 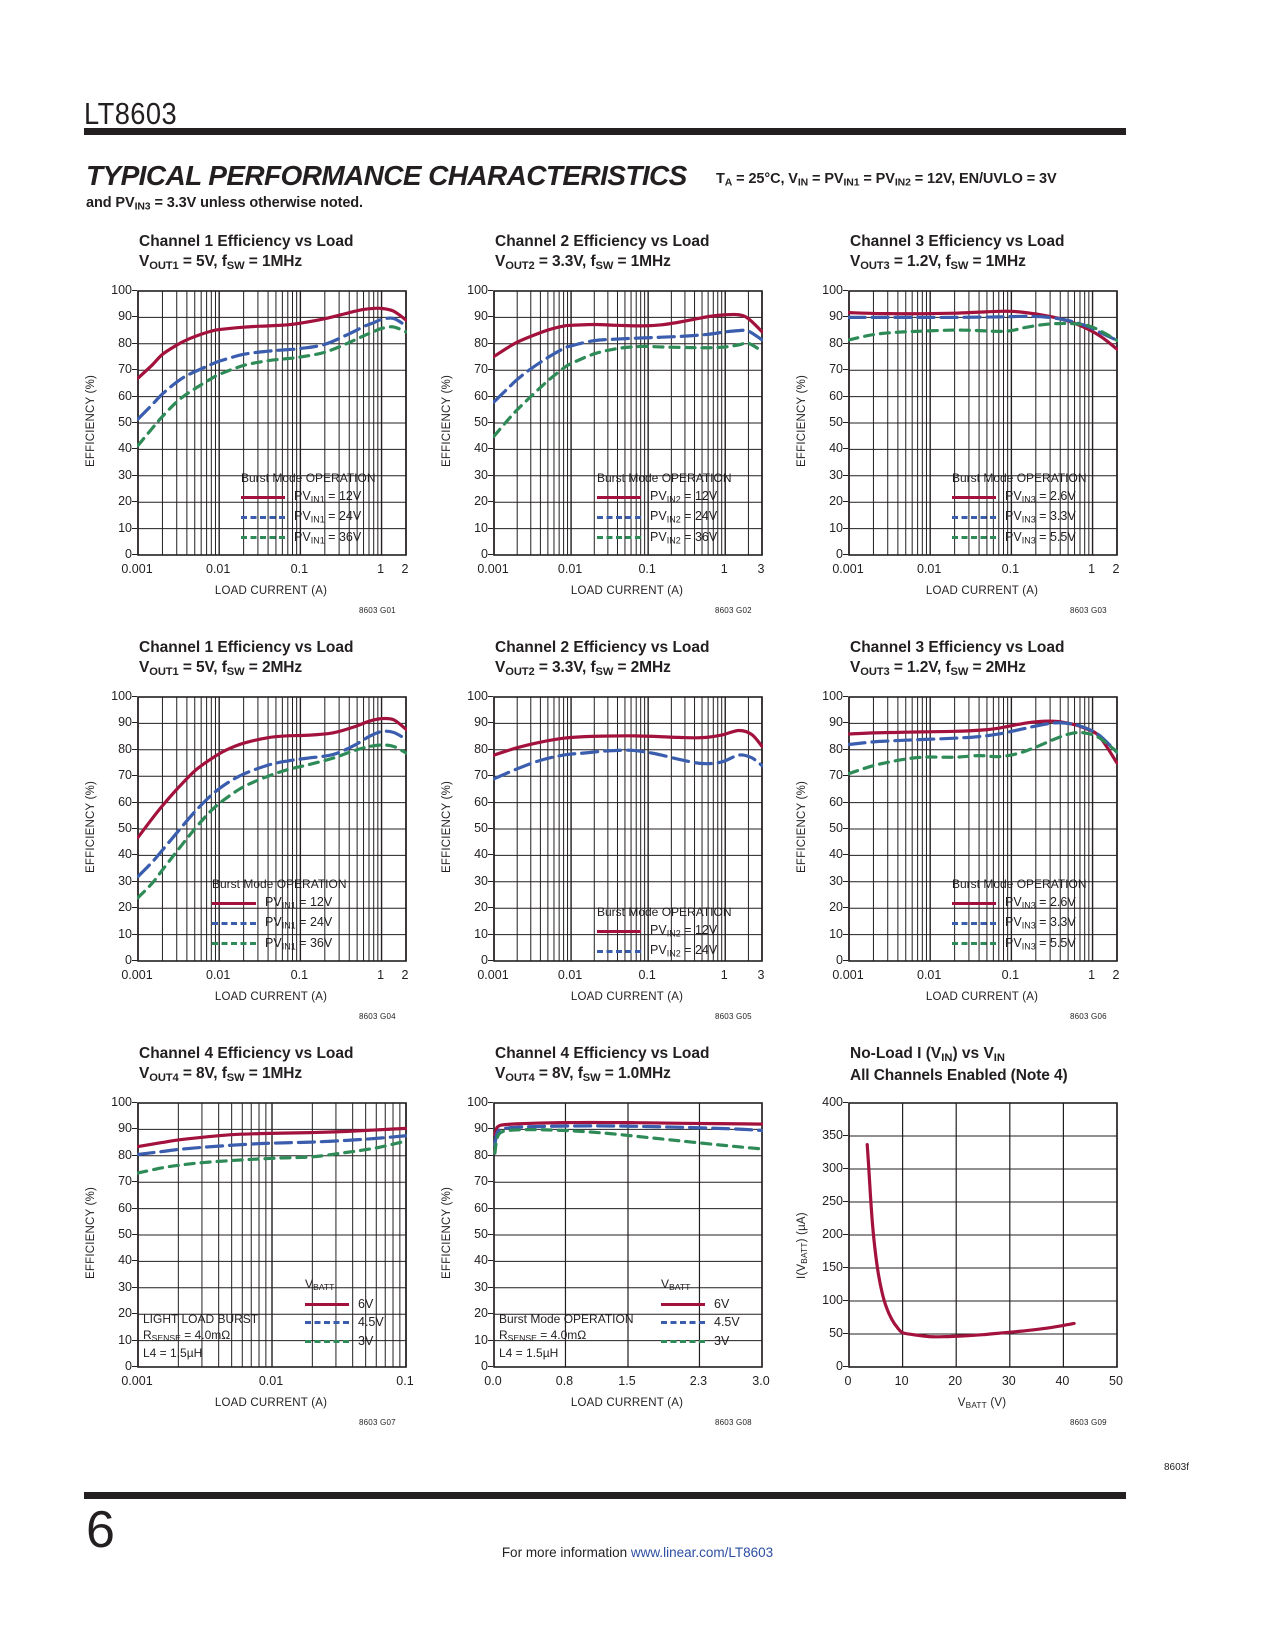 I want to click on figure-title-line1: Channel 2 Efficiency vs Load, so click(x=602, y=241).